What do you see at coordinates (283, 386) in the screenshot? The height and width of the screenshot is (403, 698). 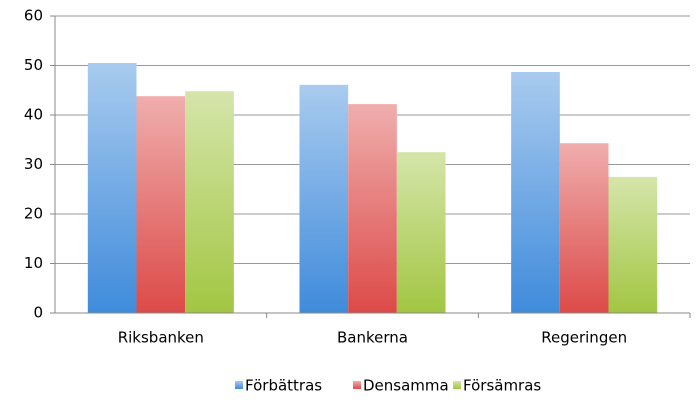 I see `legend-label: Förbättras` at bounding box center [283, 386].